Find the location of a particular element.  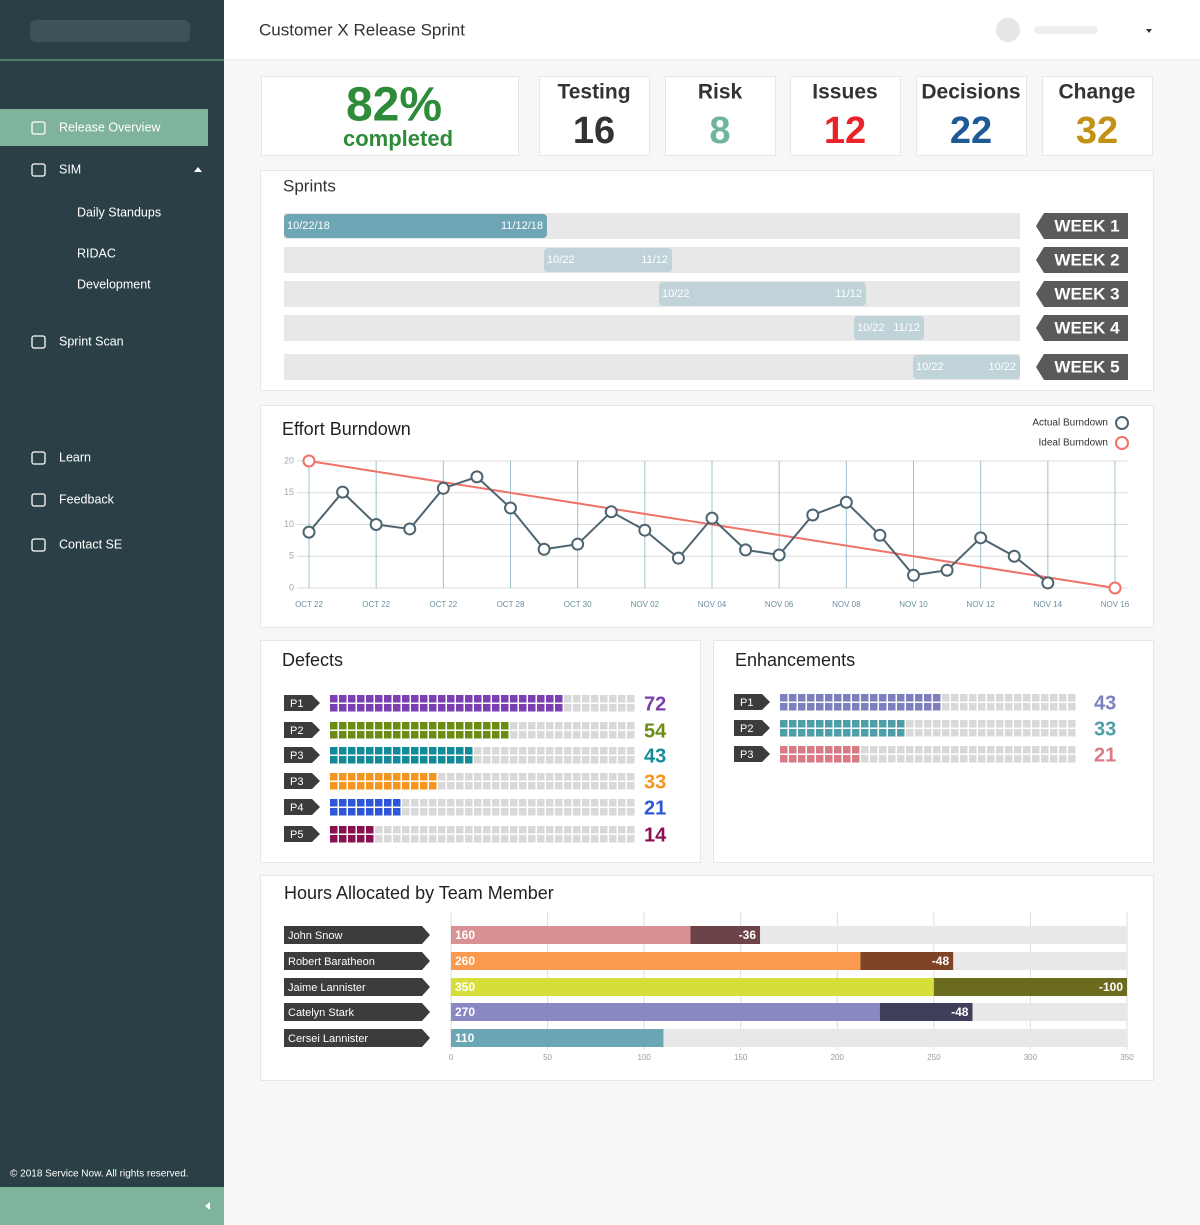

nav-item: RIDAC is located at coordinates (96, 253).